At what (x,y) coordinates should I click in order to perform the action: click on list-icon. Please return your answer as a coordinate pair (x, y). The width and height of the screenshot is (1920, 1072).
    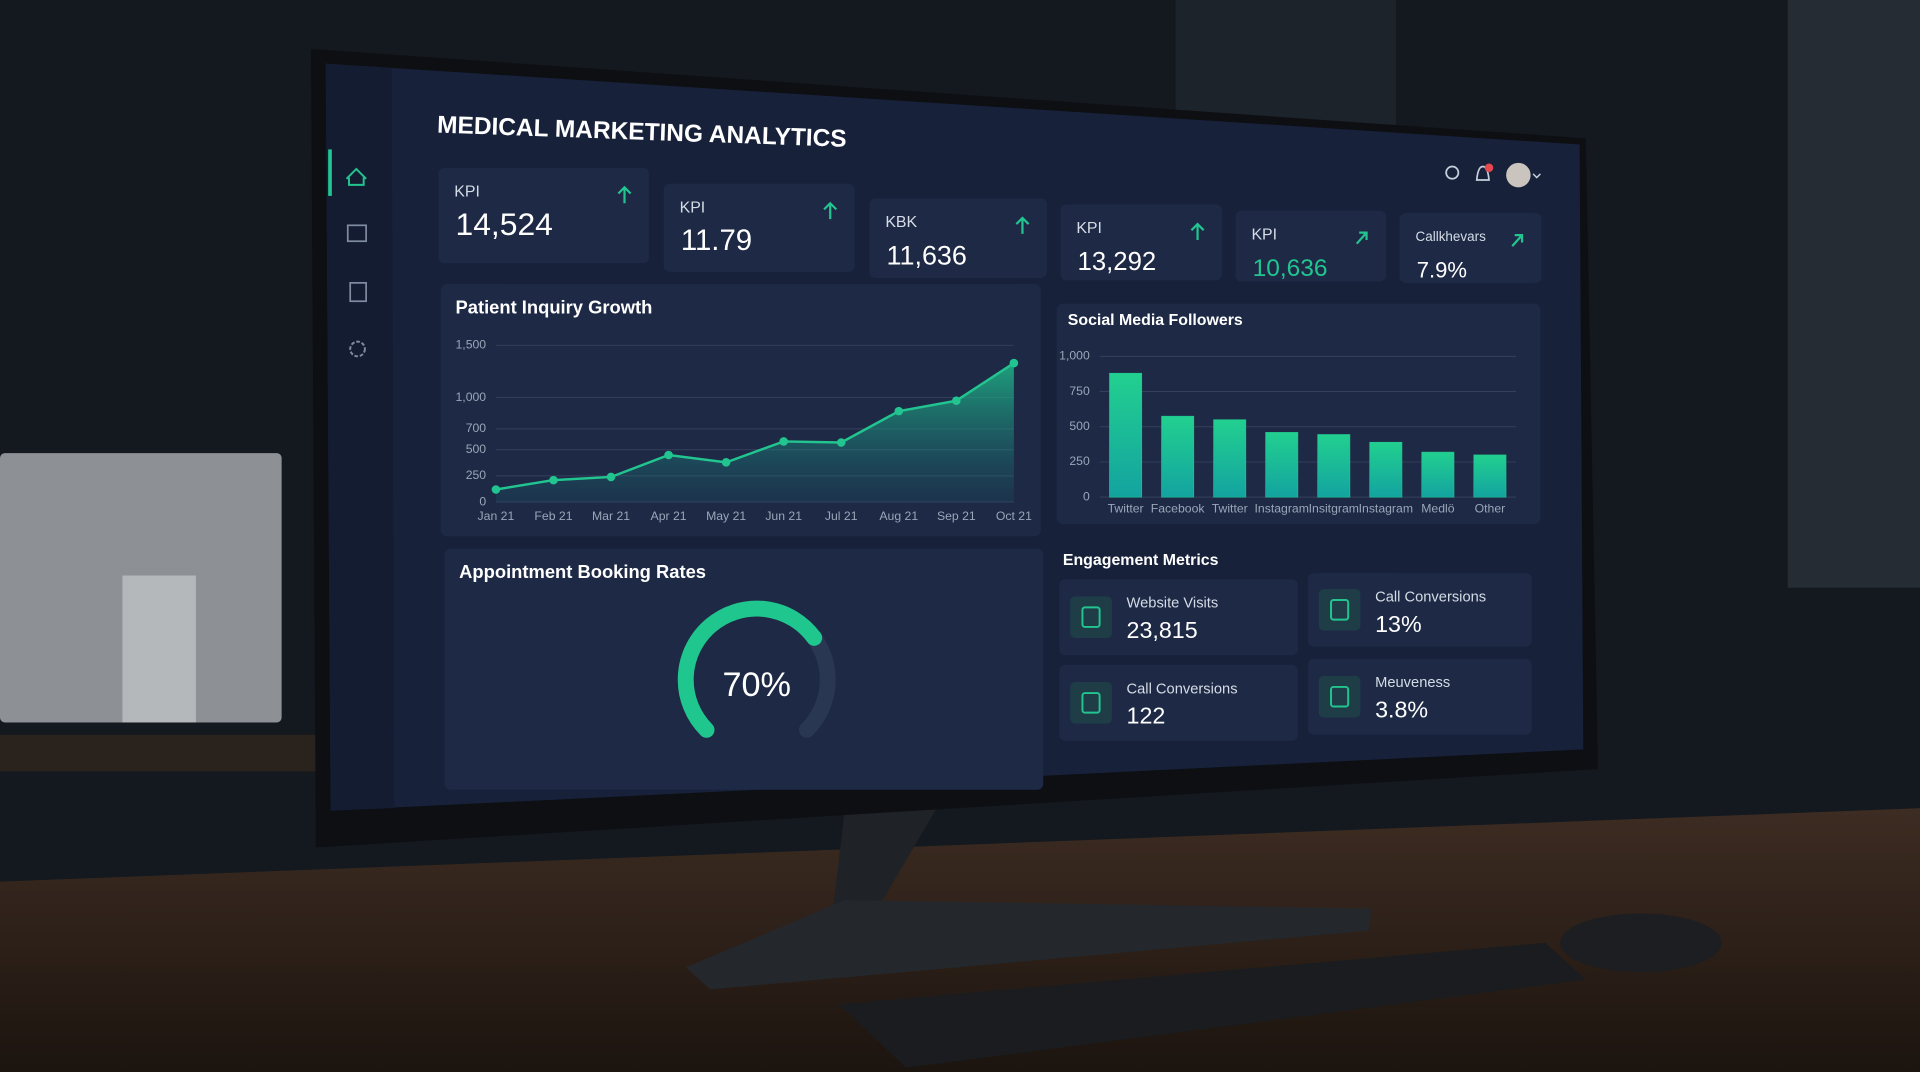
    Looking at the image, I should click on (356, 233).